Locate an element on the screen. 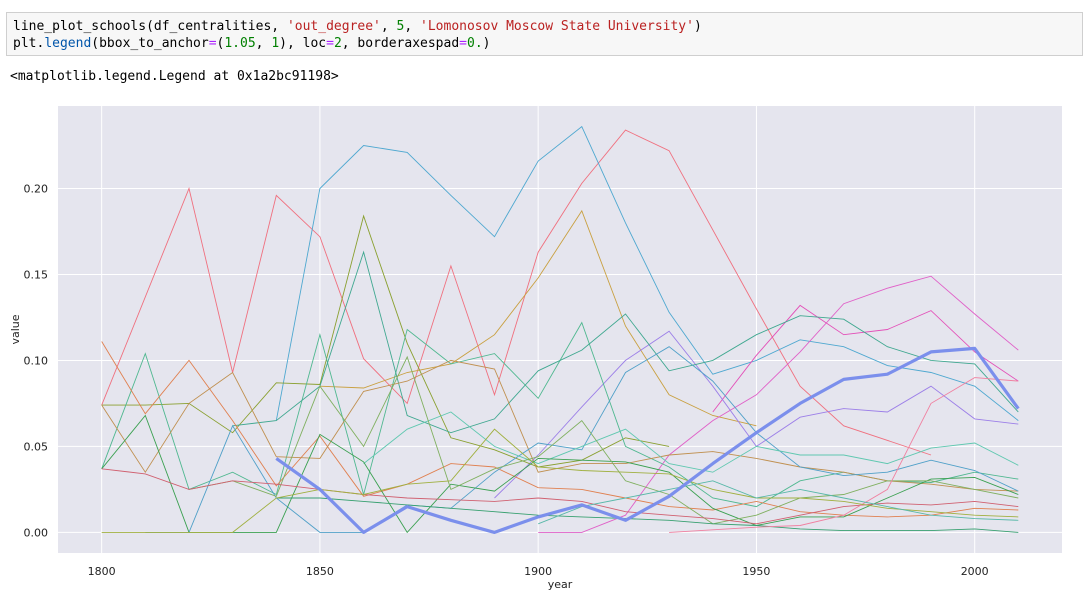 The image size is (1085, 604). y-tick-label: 0.00 is located at coordinates (36, 532).